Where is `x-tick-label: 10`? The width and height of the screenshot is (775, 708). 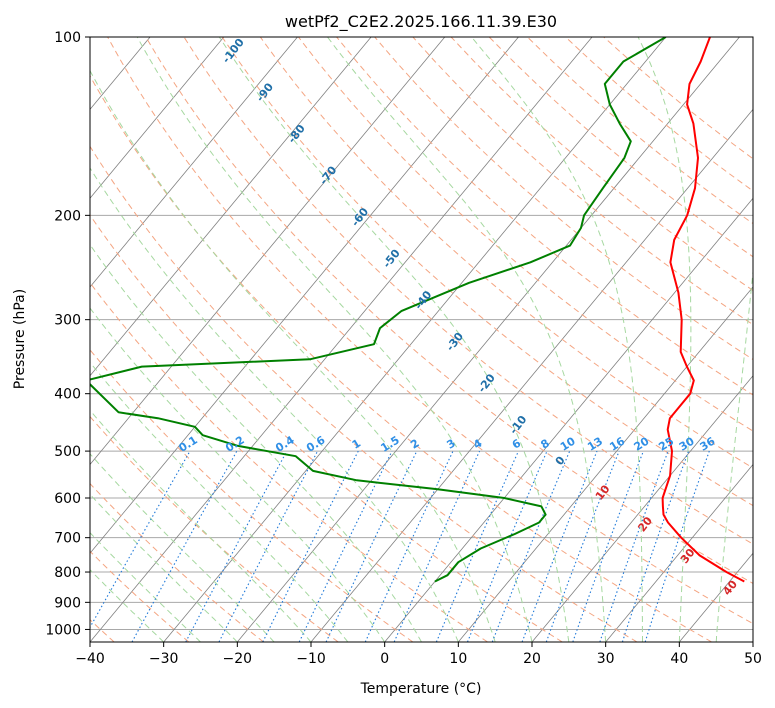 x-tick-label: 10 is located at coordinates (458, 659).